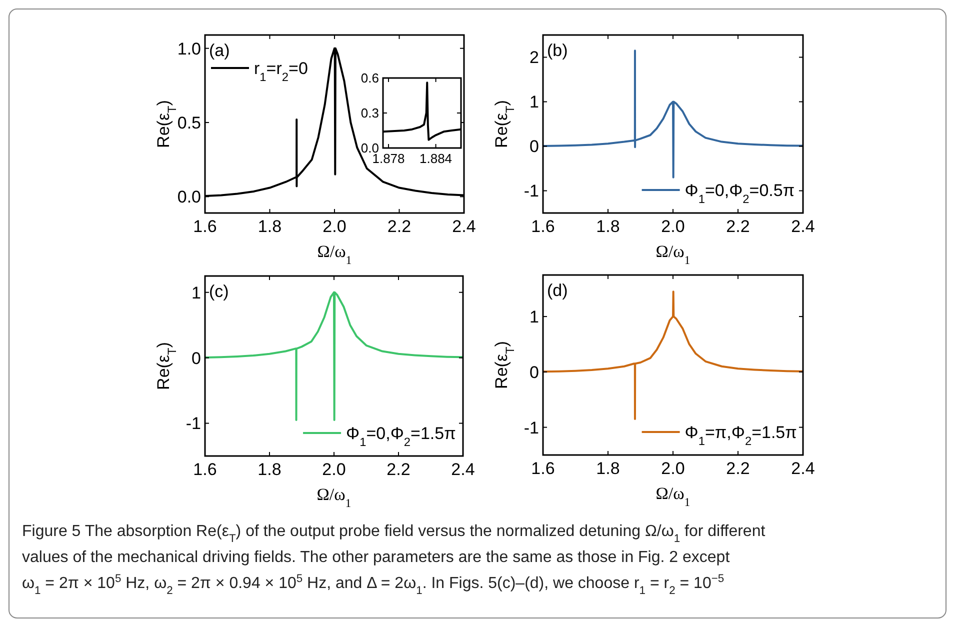 The height and width of the screenshot is (627, 955). I want to click on text: ω$_{1}$ = 2π × 10$^{5}$ Hz, ω$_{2}$ = 2π × 0.94 × 10$^{5}$ Hz, and Δ = 2ω$_{1}$. In Figs. 5(c)–(d), we choose r$_{1}$ = r$_{2}$ = 10$^{−5}$, so click(373, 585).